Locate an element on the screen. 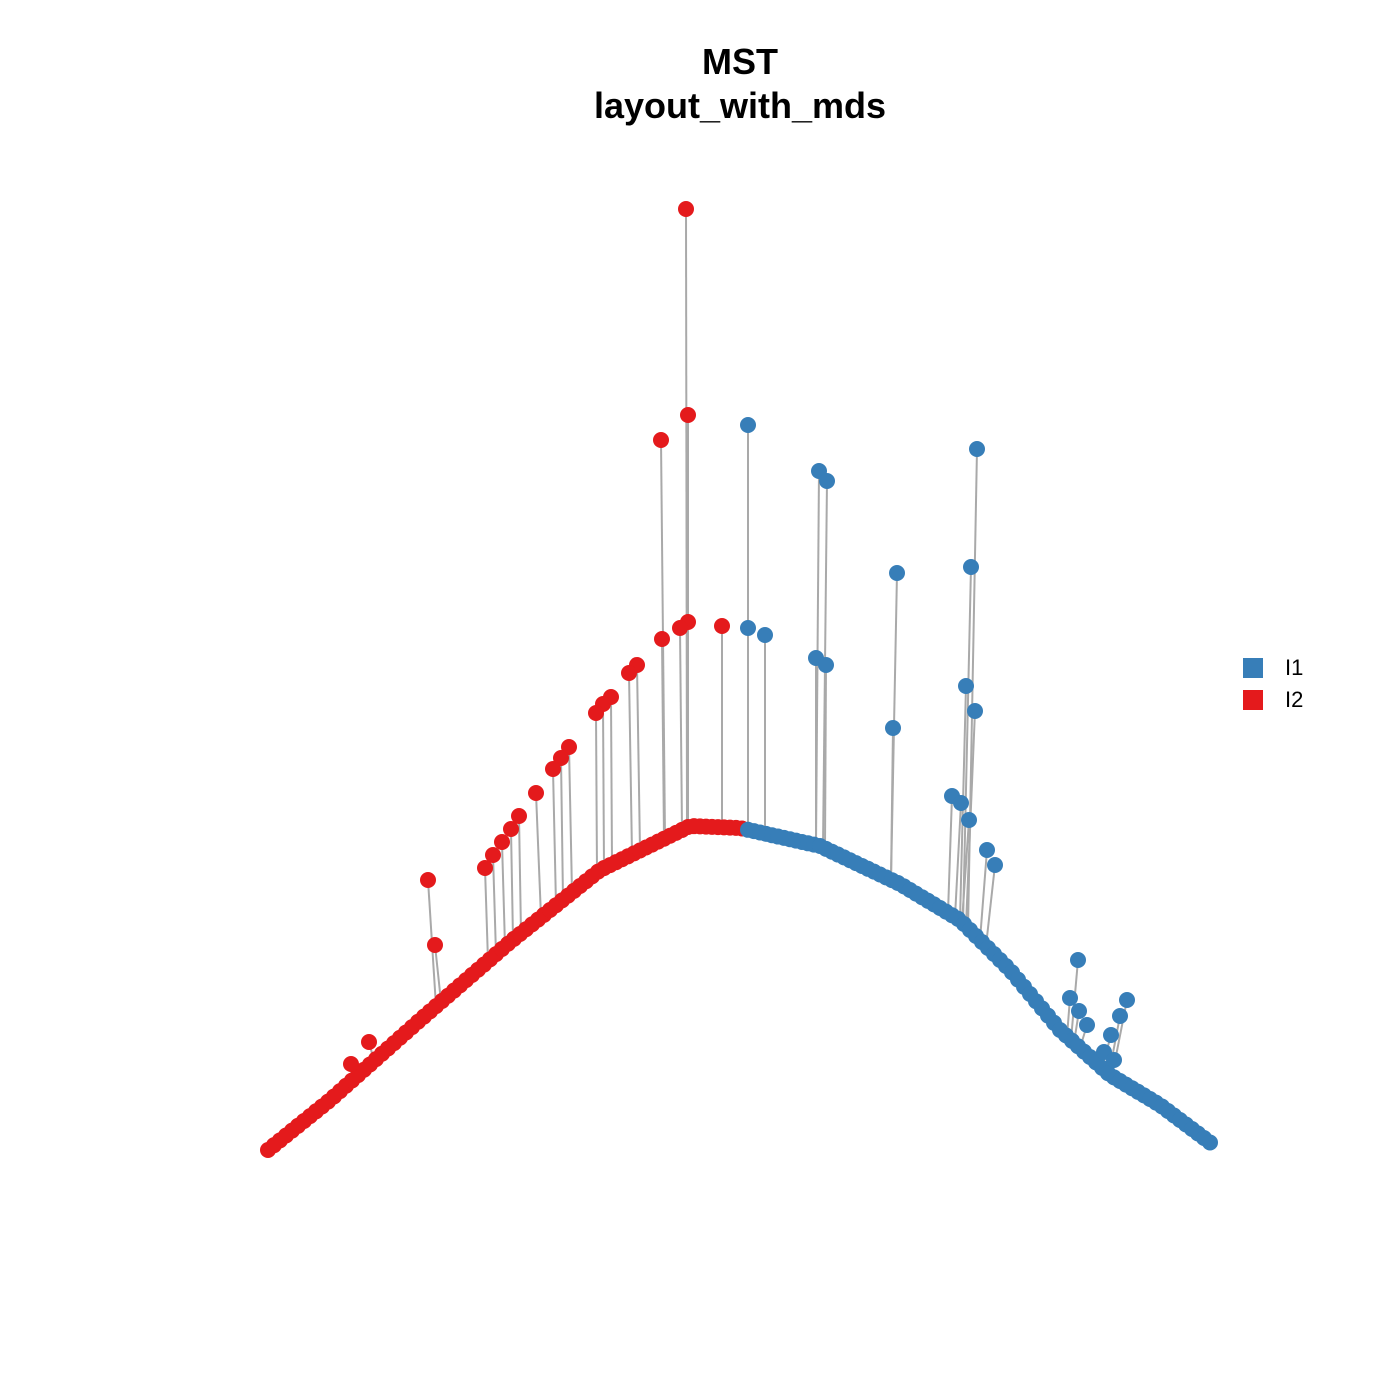 The width and height of the screenshot is (1400, 1400). title-line-1: MST is located at coordinates (740, 61).